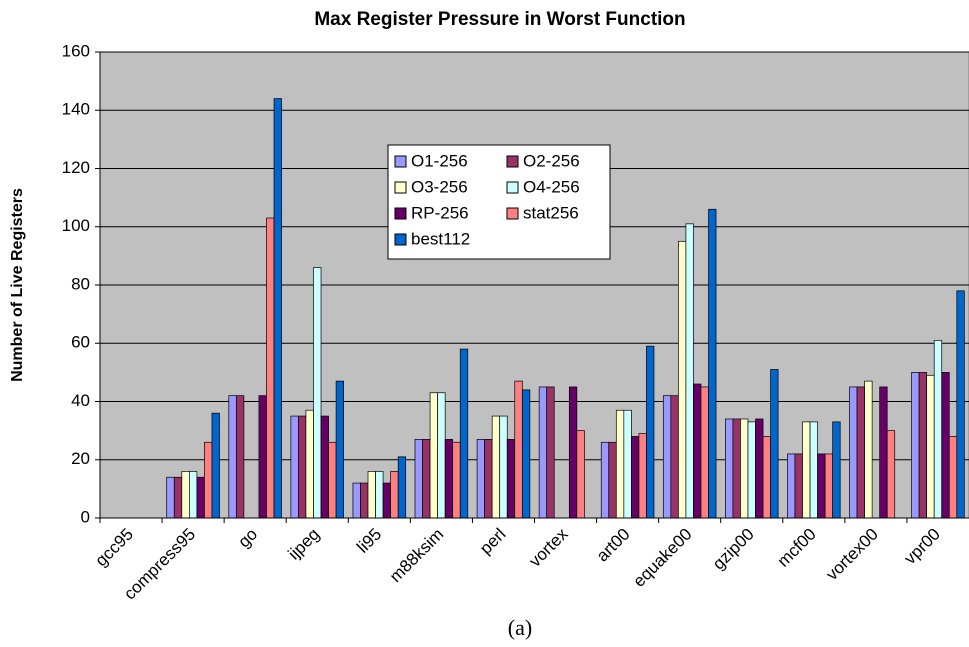 This screenshot has height=647, width=969. What do you see at coordinates (551, 186) in the screenshot?
I see `legend-label: O4-256` at bounding box center [551, 186].